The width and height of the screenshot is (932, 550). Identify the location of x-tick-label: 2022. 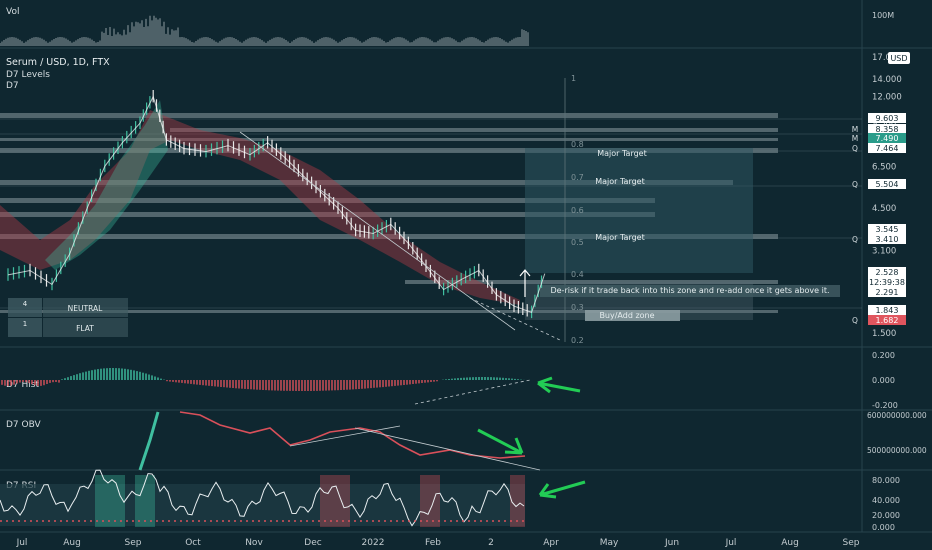
(373, 543).